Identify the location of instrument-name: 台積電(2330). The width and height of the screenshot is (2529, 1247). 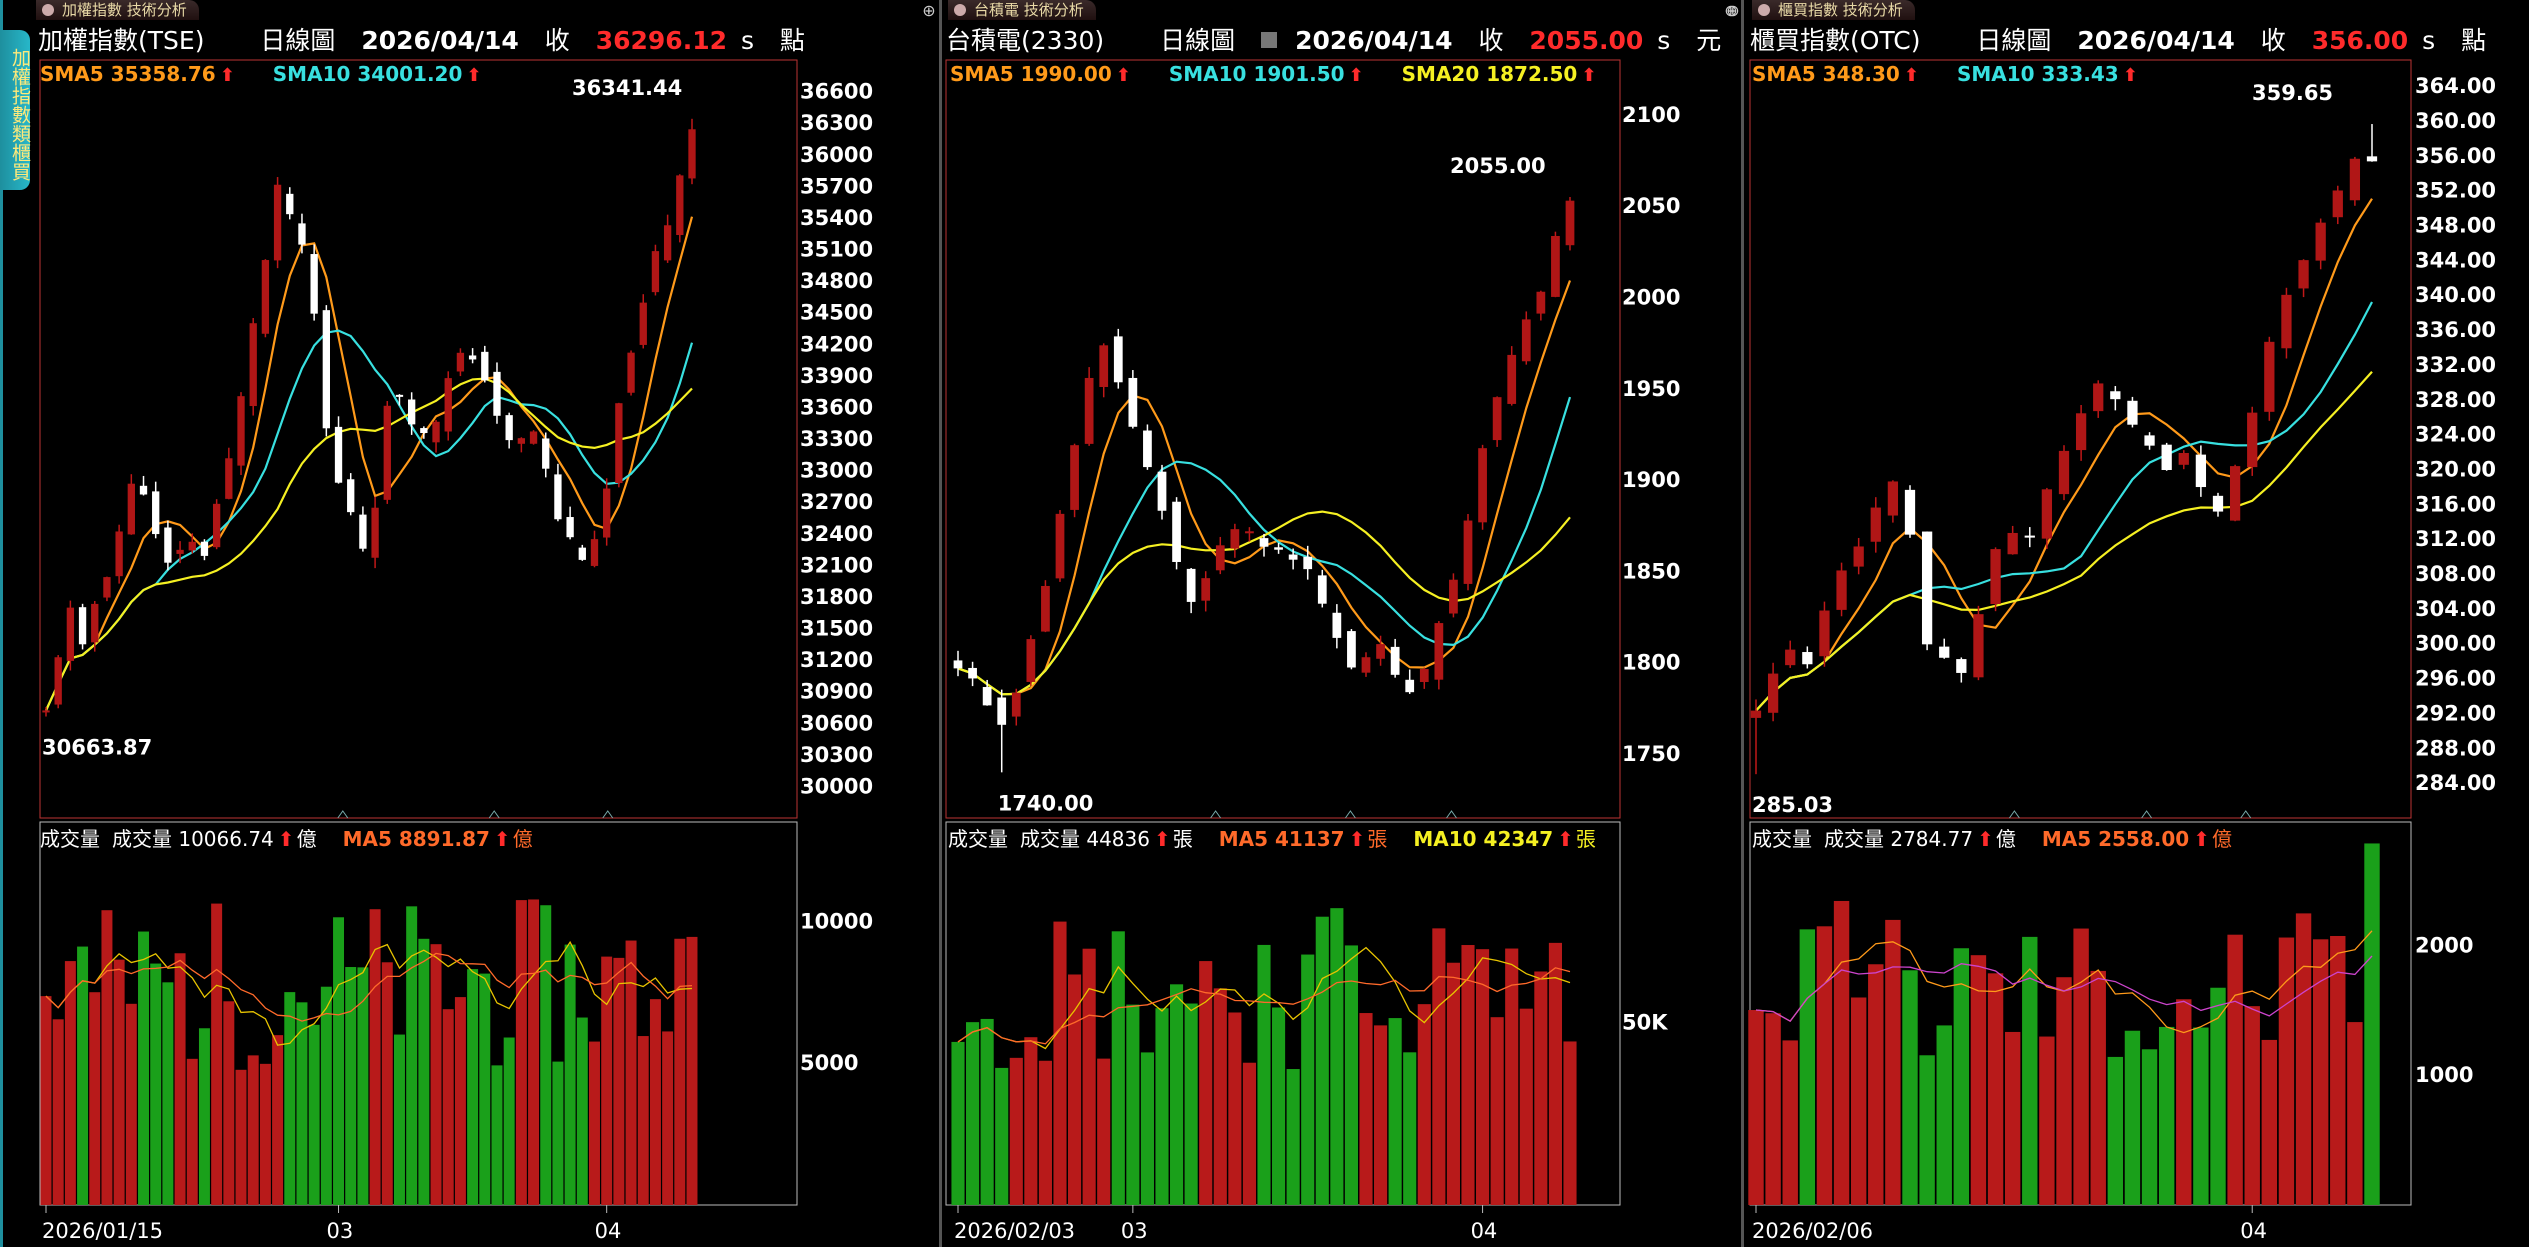
(1025, 40).